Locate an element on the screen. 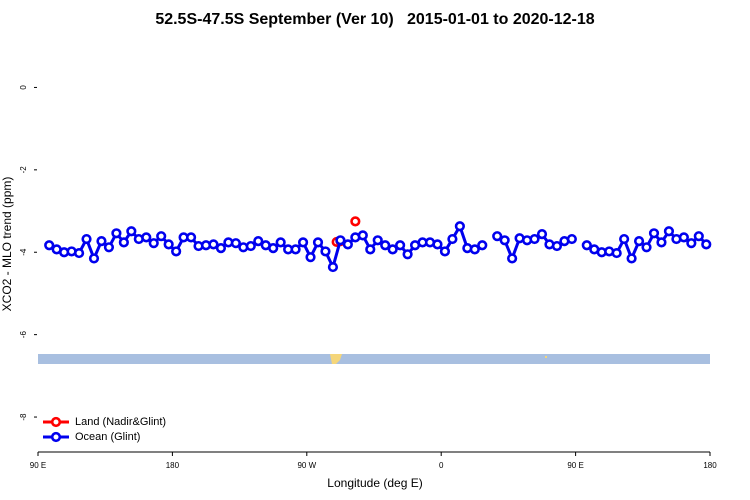  y-tick-label: -8 is located at coordinates (23, 417).